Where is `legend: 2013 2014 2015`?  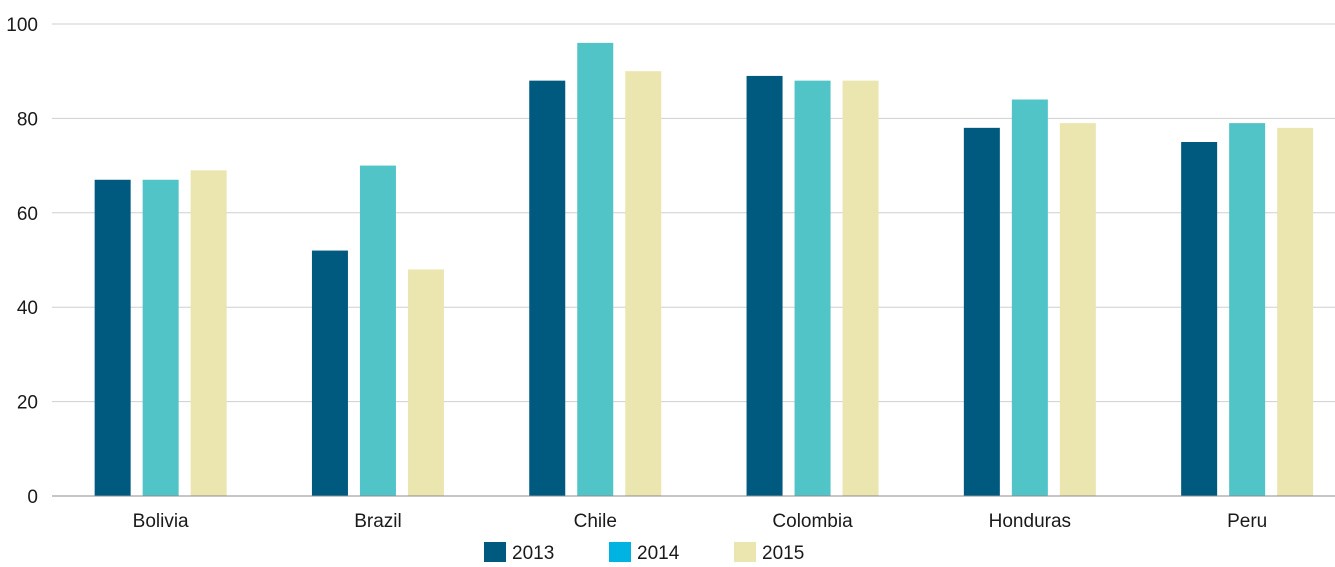
legend: 2013 2014 2015 is located at coordinates (644, 553).